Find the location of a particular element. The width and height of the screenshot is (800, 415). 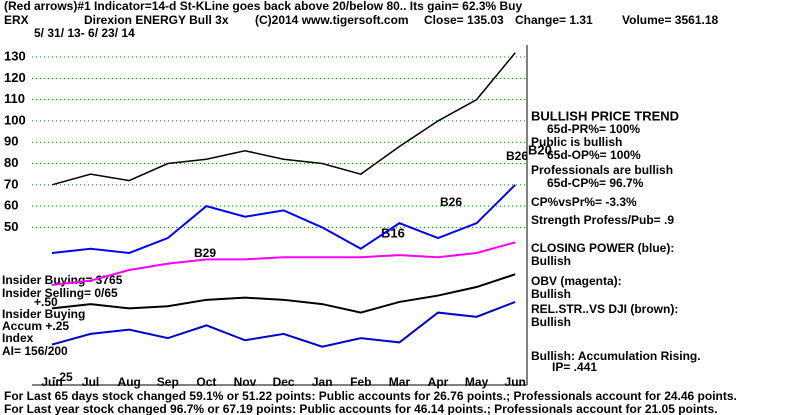

annotation: Public is bullish is located at coordinates (576, 142).